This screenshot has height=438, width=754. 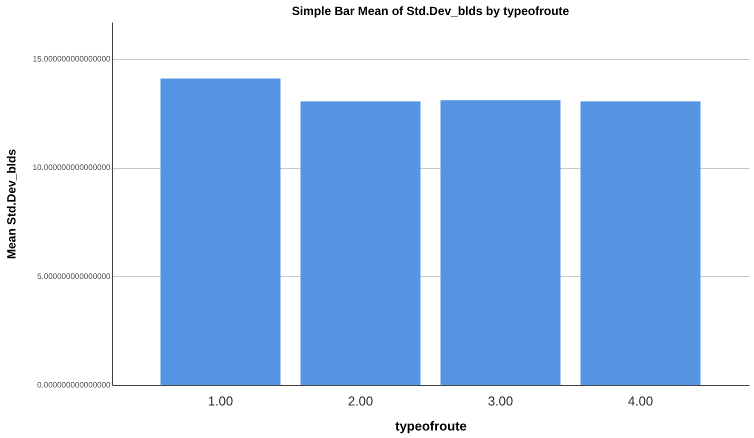 What do you see at coordinates (74, 276) in the screenshot?
I see `y-tick-label: 5.000000000000000` at bounding box center [74, 276].